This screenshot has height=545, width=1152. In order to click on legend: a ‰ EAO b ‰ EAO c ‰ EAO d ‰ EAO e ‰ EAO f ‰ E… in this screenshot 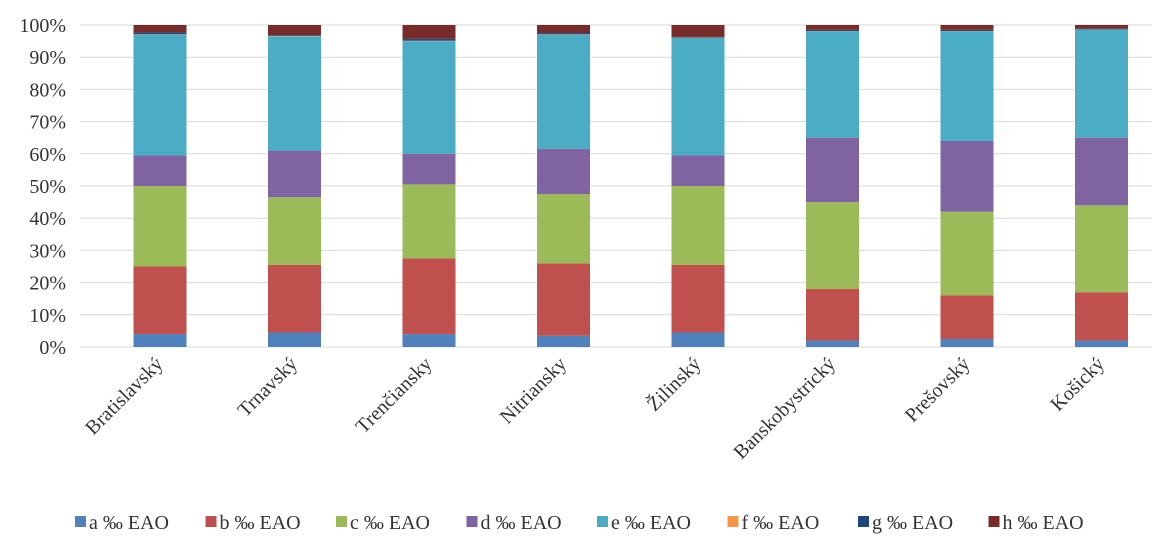, I will do `click(579, 523)`.